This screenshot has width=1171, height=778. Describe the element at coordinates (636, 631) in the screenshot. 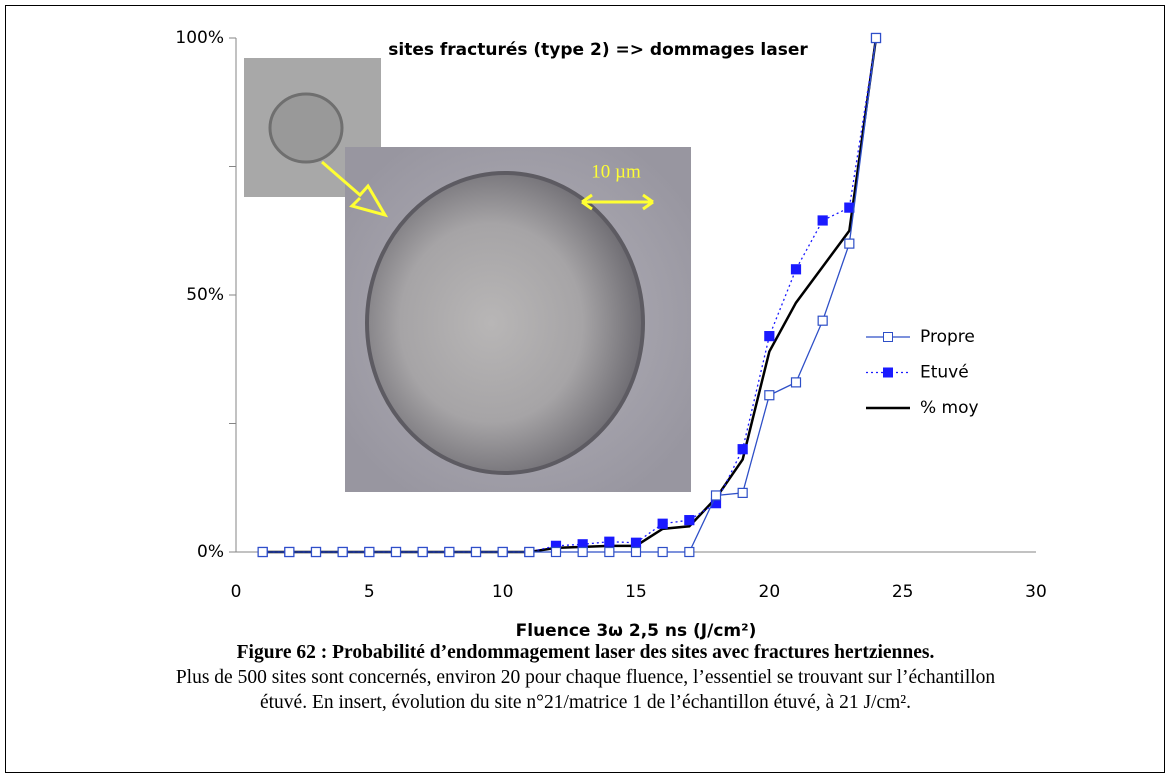

I see `x-axis-label: Fluence 3ω 2,5 ns (J/cm²)` at that location.